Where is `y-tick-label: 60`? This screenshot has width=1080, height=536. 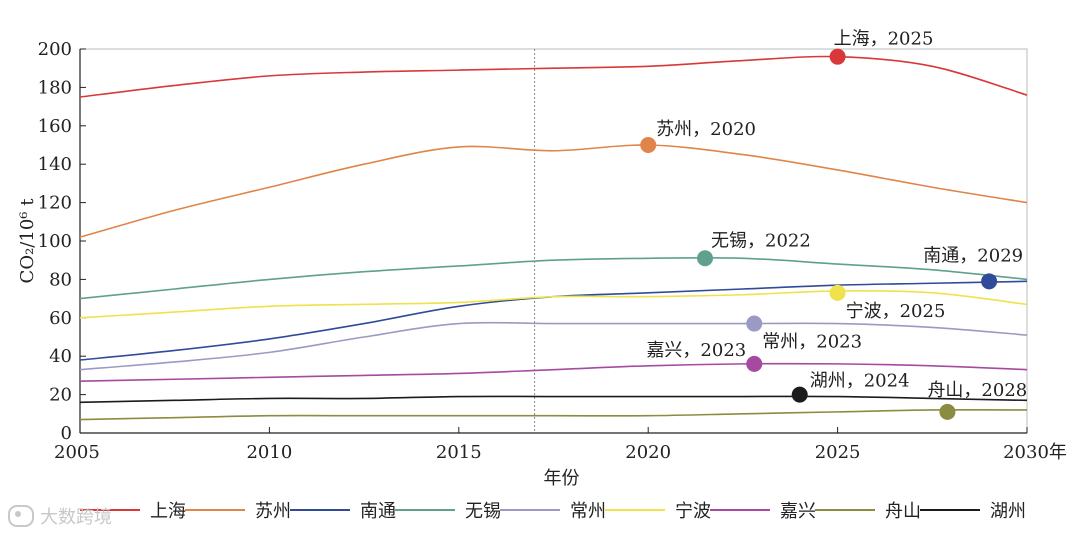
y-tick-label: 60 is located at coordinates (60, 318).